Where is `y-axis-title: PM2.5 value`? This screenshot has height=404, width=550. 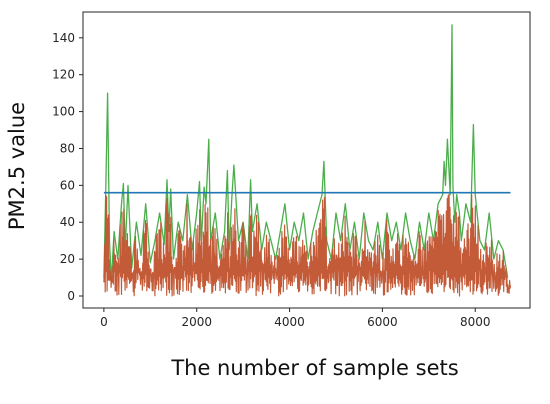 y-axis-title: PM2.5 value is located at coordinates (17, 166).